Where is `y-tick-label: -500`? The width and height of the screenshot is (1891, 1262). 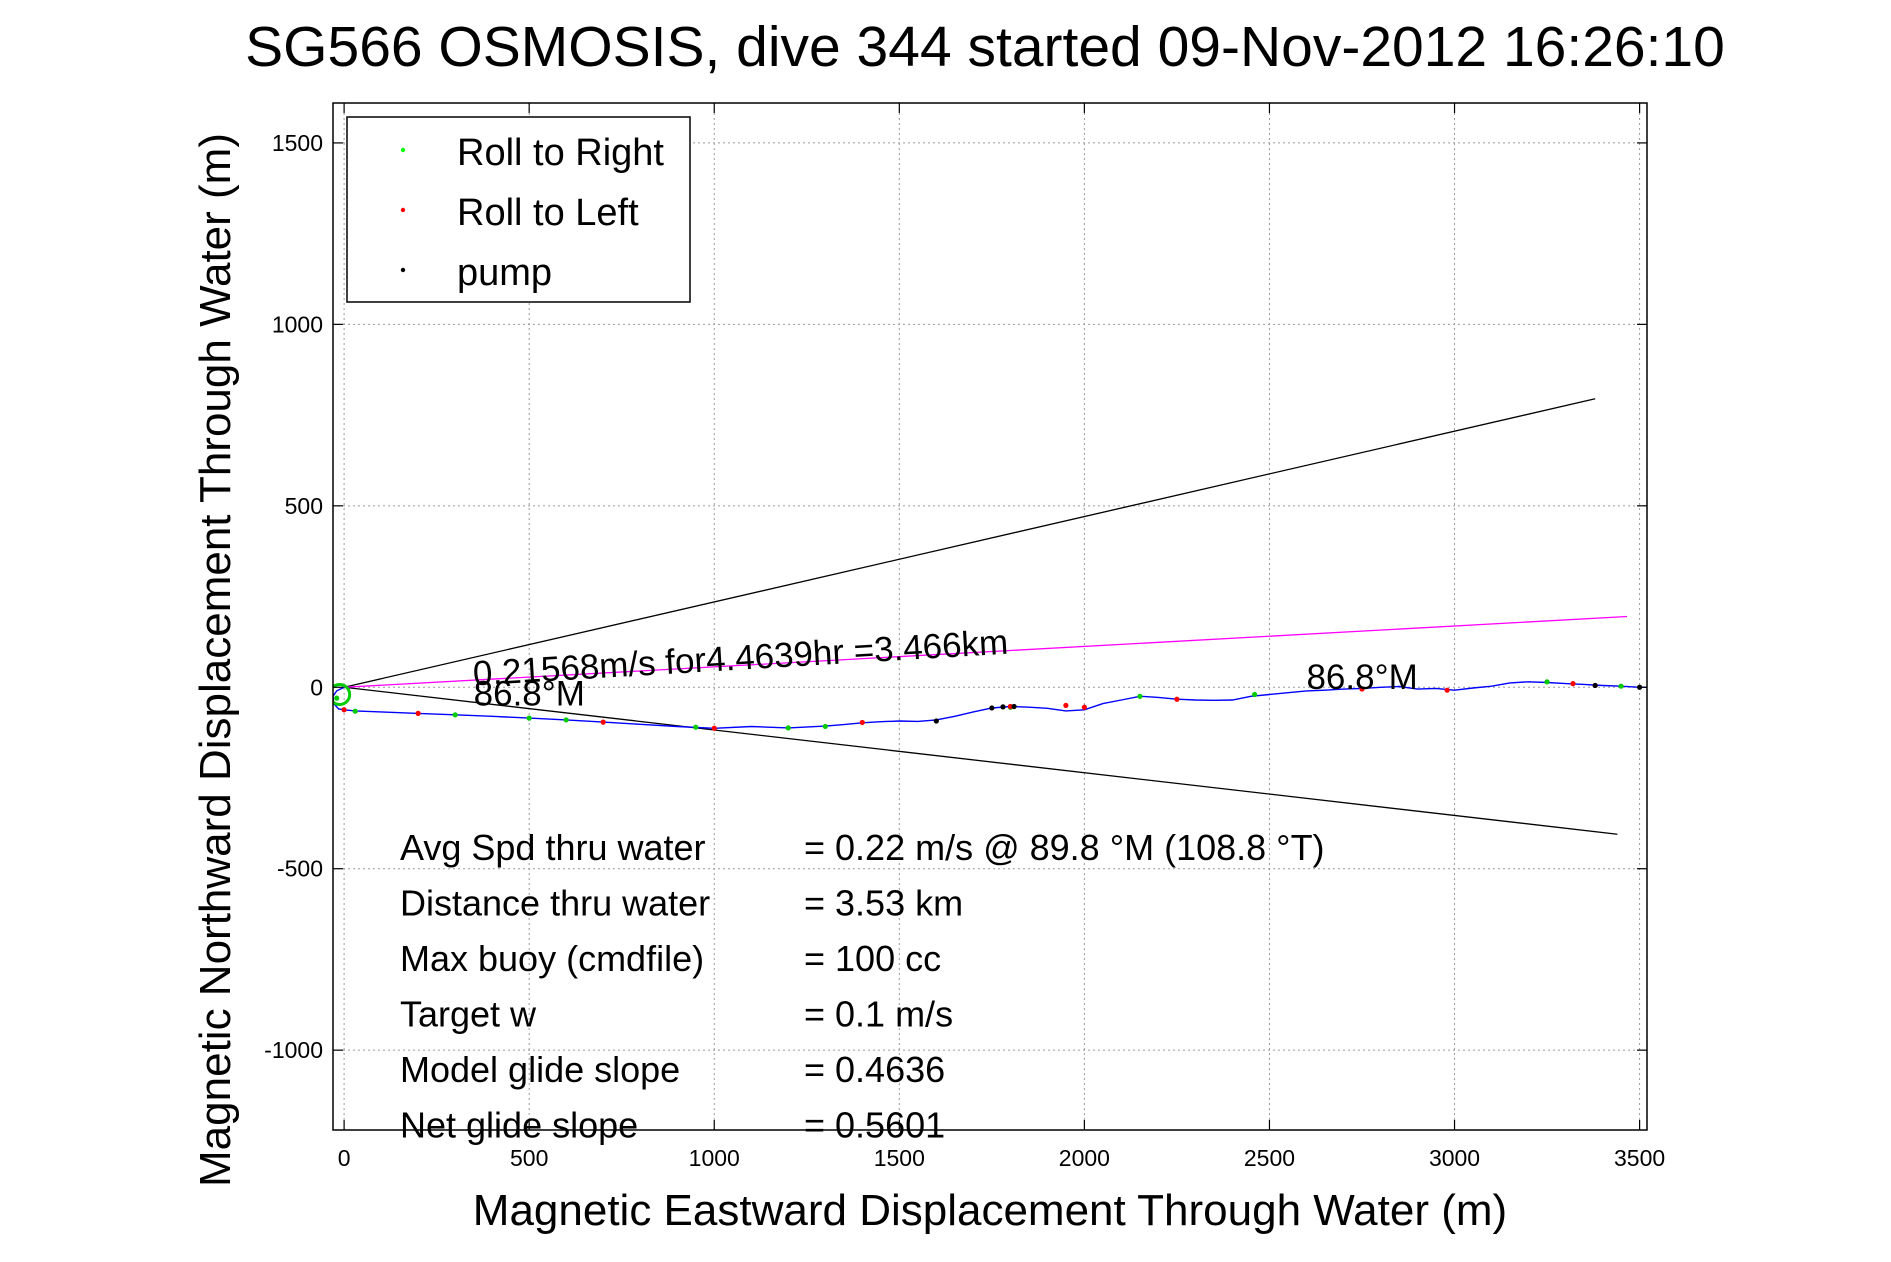 y-tick-label: -500 is located at coordinates (300, 869).